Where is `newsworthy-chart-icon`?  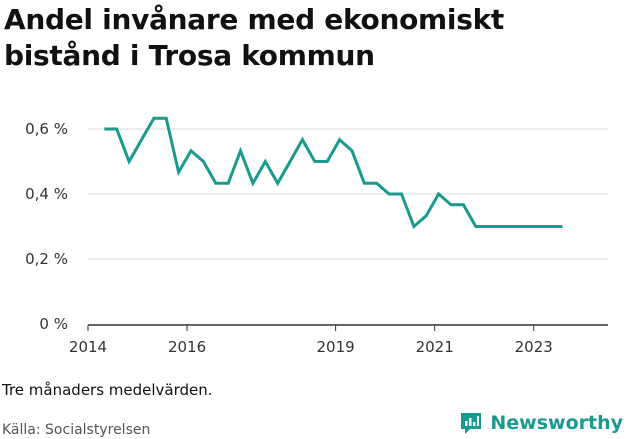 newsworthy-chart-icon is located at coordinates (471, 423).